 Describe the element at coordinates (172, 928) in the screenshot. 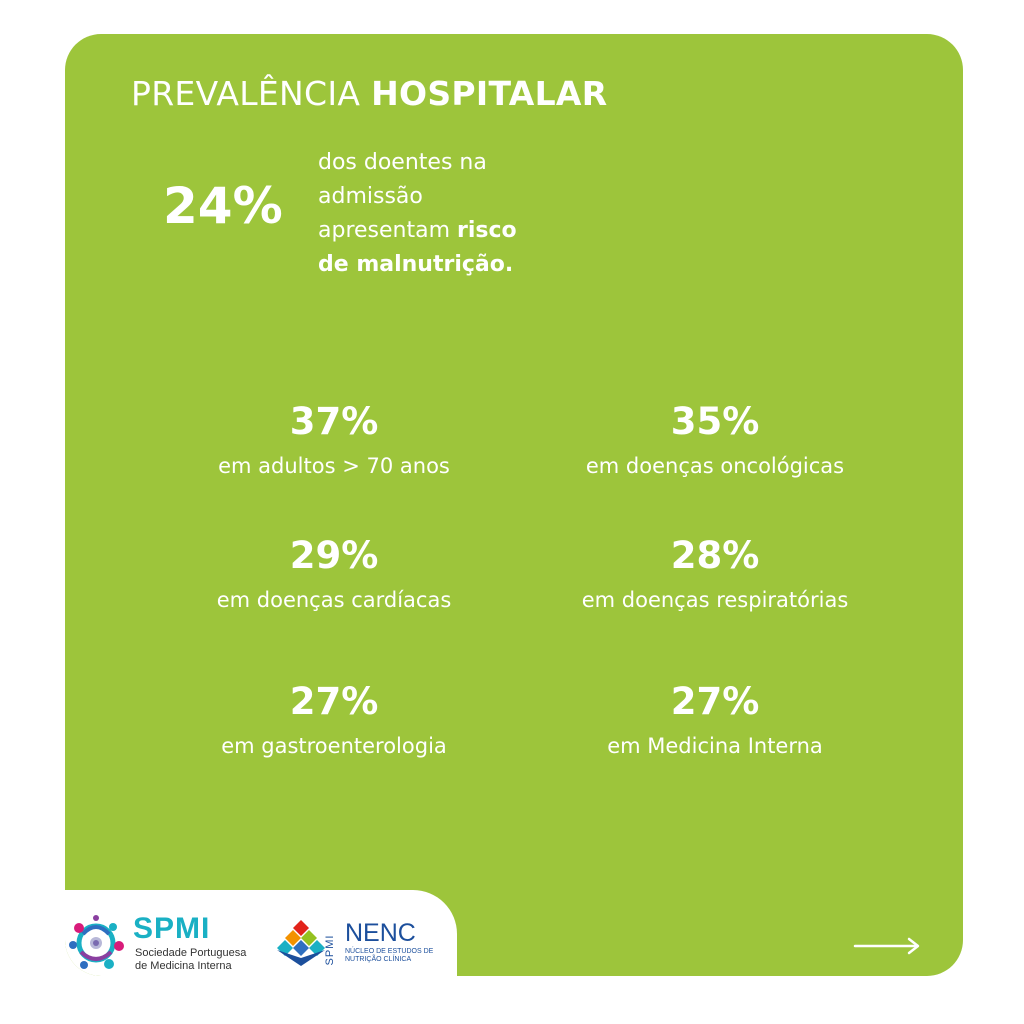

I see `spmi-logo-name: SPMI` at that location.